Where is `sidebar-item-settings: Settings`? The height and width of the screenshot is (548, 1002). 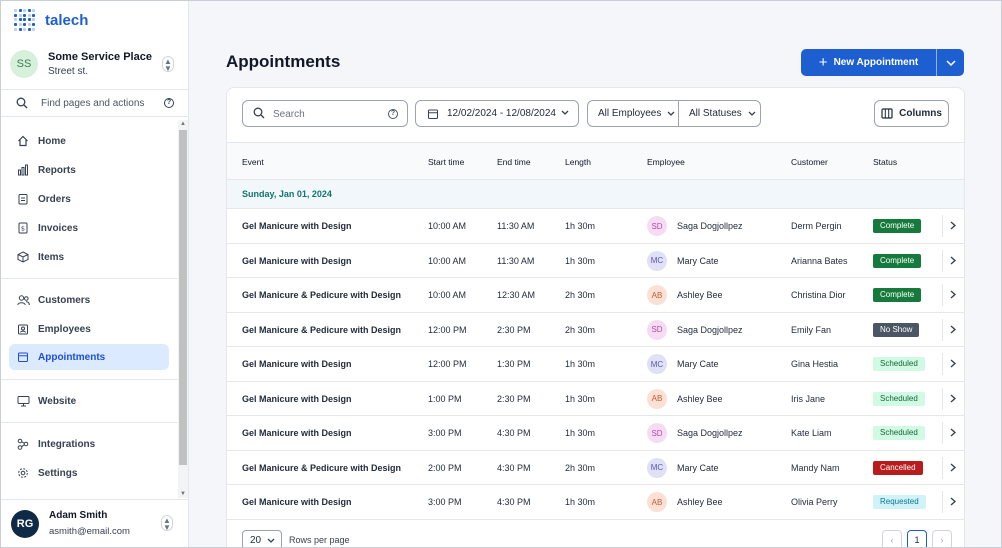
sidebar-item-settings: Settings is located at coordinates (89, 473).